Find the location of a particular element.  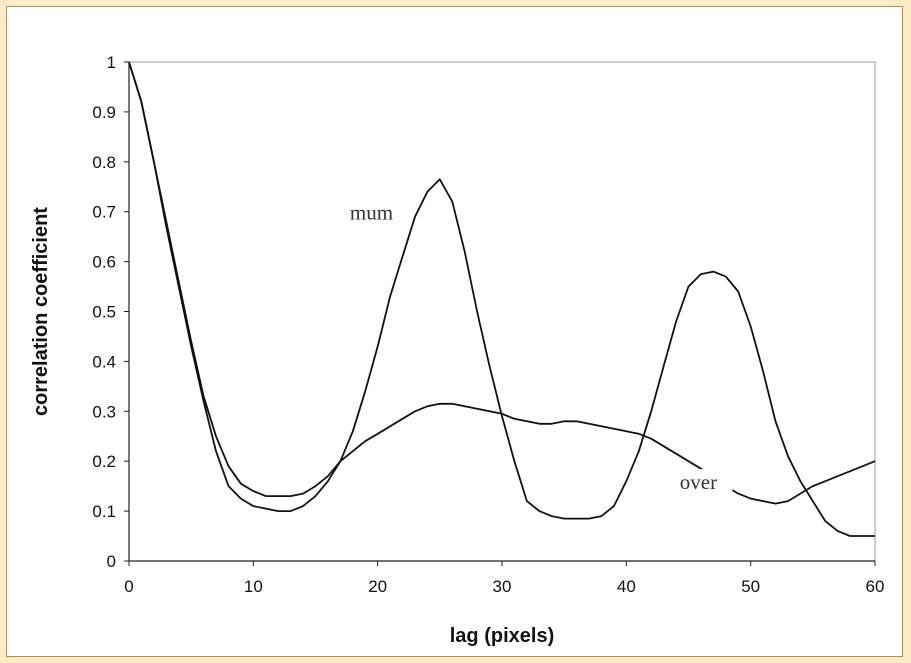

y-tick-label: 0.5 is located at coordinates (104, 312).